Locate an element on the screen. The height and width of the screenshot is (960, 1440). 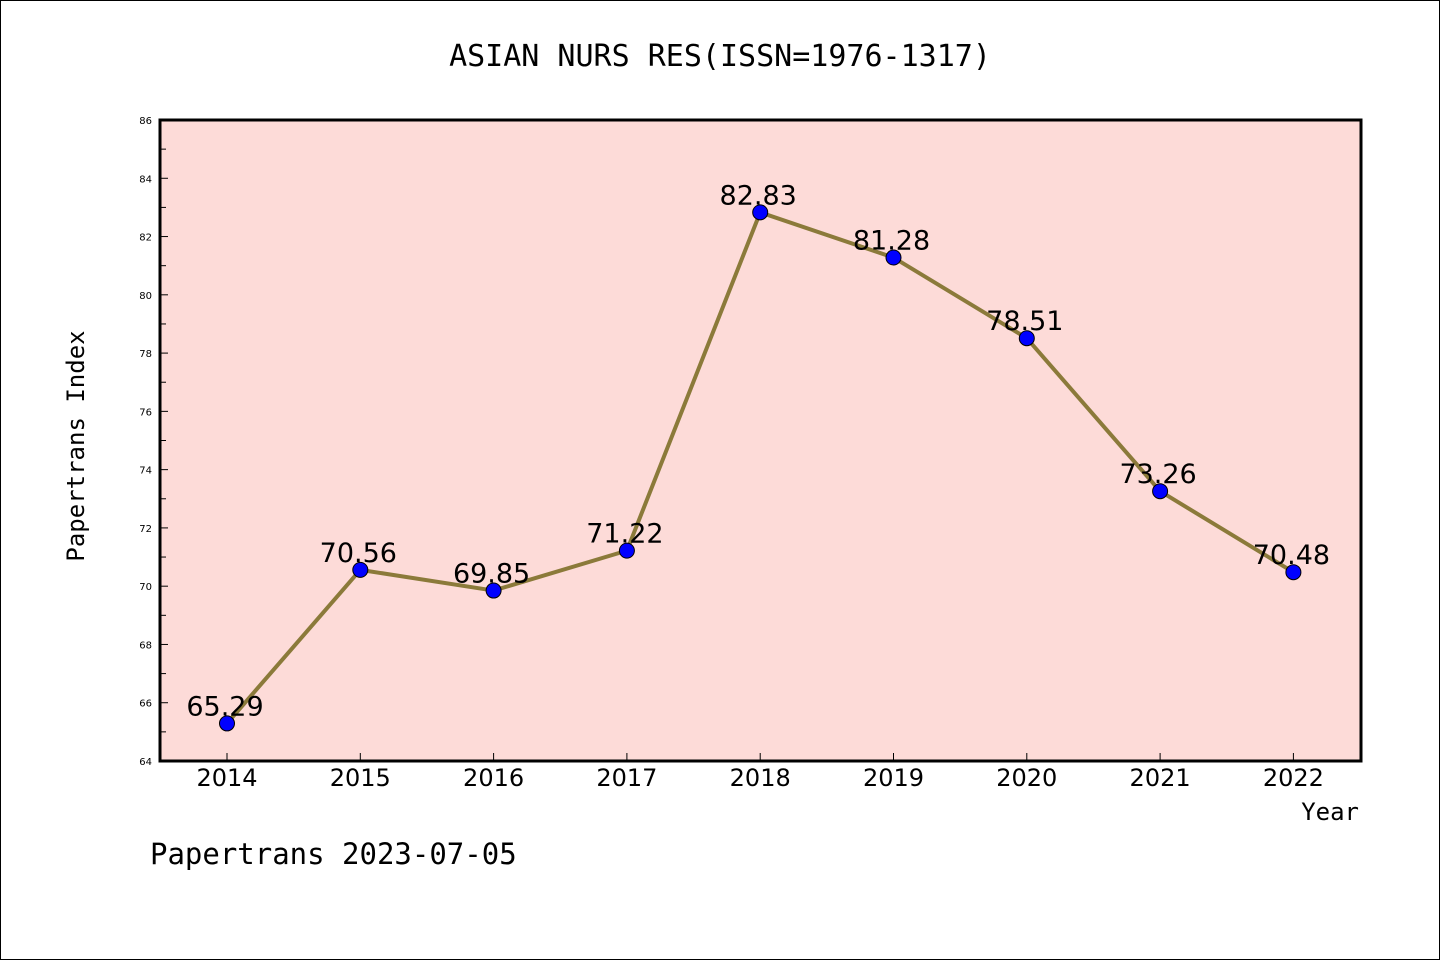
x-tick-label: 2018 is located at coordinates (760, 778).